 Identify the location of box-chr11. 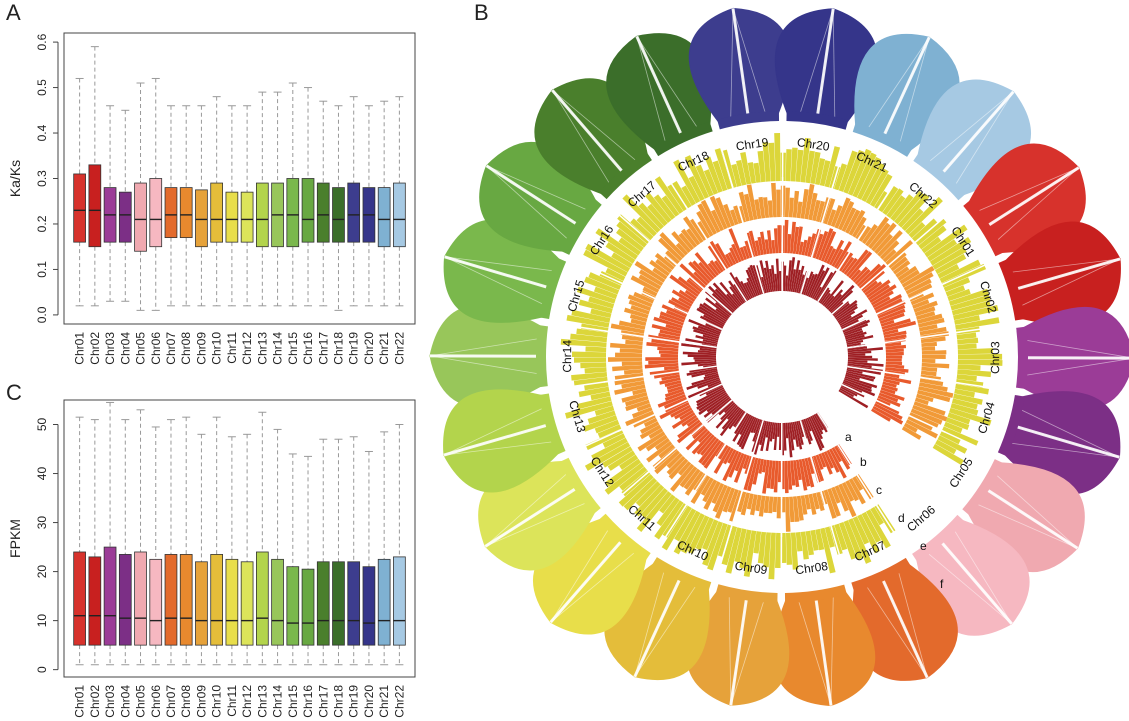
(232, 551).